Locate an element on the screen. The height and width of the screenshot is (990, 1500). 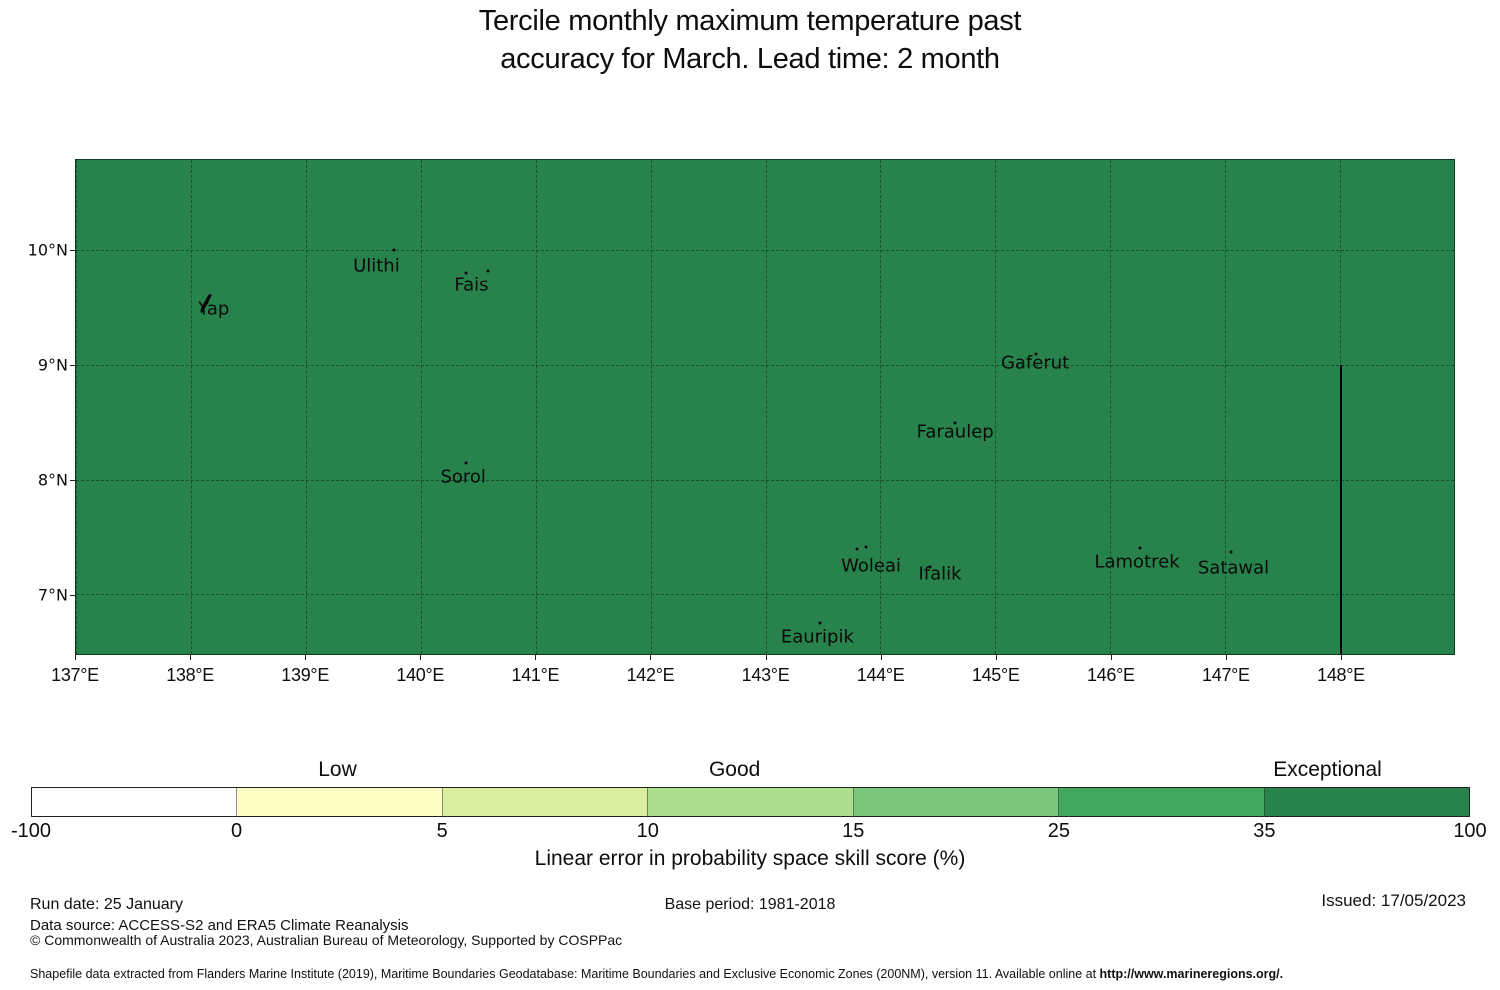
colorbar-tick-label: 100 is located at coordinates (1470, 831).